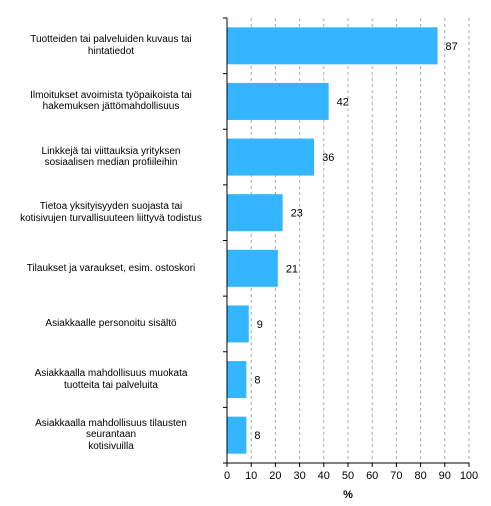 This screenshot has height=506, width=491. What do you see at coordinates (469, 476) in the screenshot?
I see `x-tick-label: 100` at bounding box center [469, 476].